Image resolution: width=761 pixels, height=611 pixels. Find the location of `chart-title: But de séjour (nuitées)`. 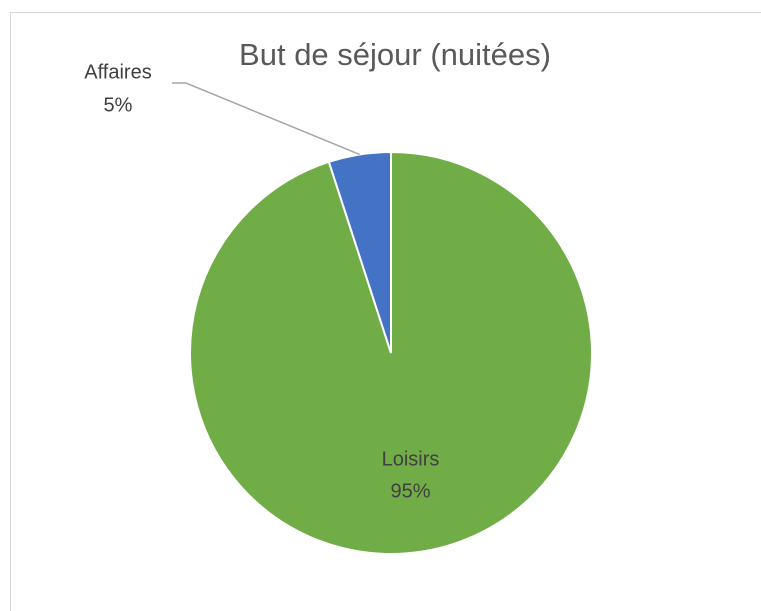

chart-title: But de séjour (nuitées) is located at coordinates (395, 54).